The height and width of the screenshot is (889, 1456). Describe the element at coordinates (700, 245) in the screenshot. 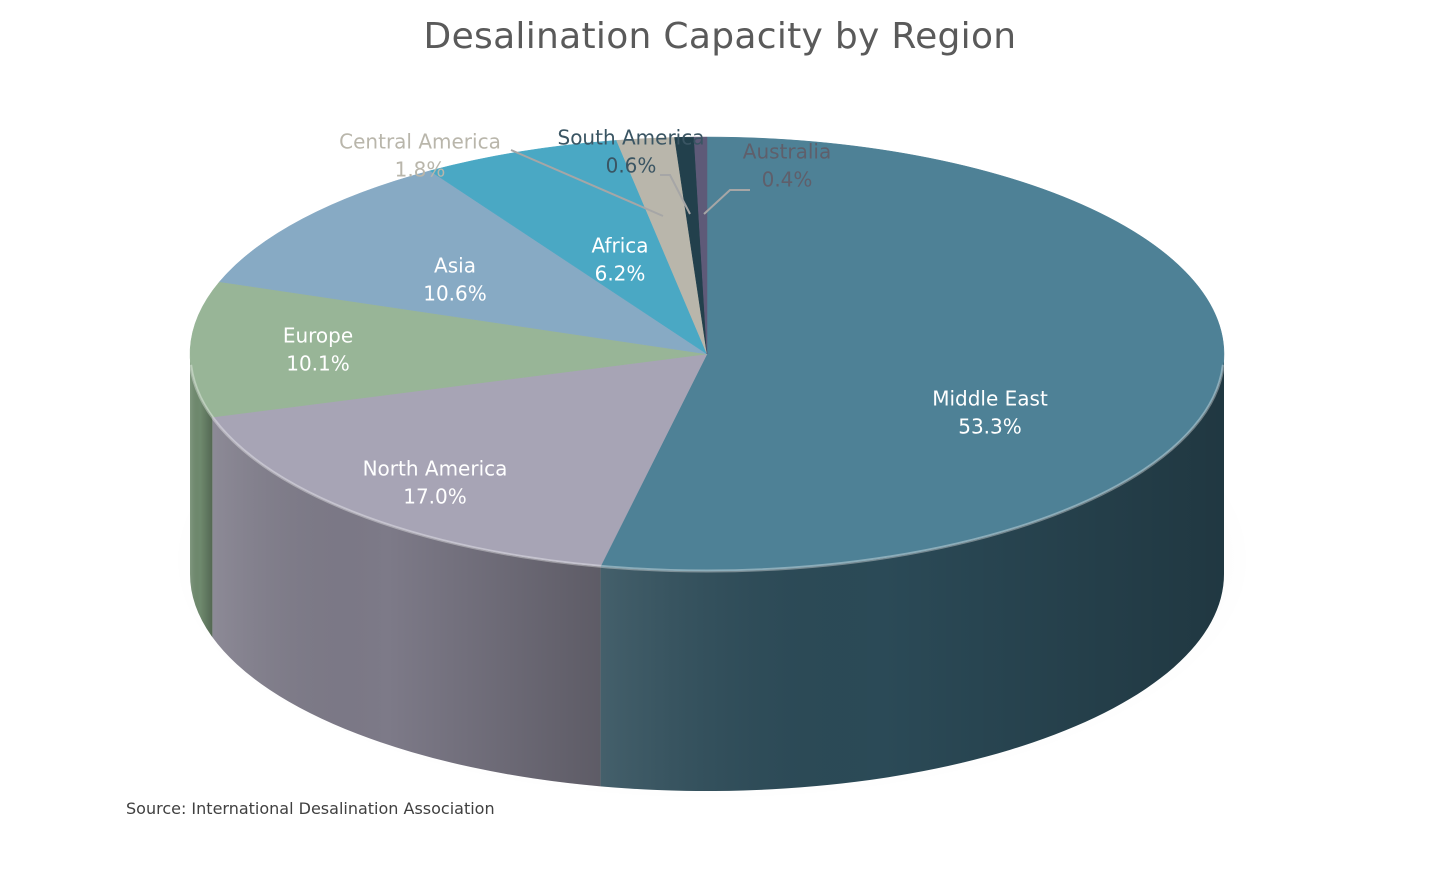

I see `pie-slice-australia` at that location.